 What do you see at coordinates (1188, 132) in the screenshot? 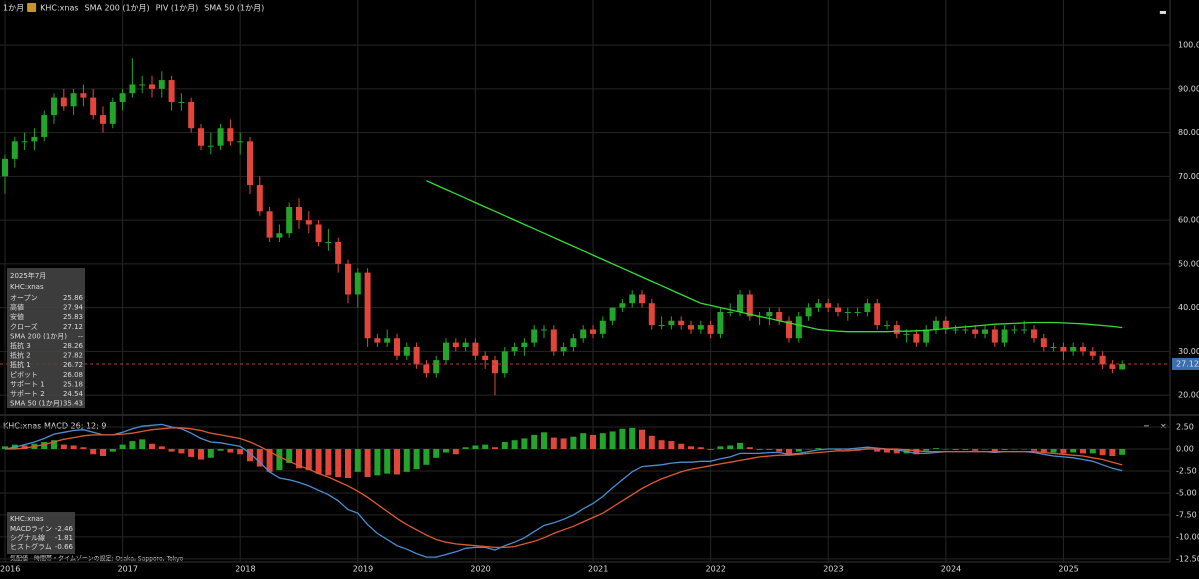
I see `y-tick-label: 80.00` at bounding box center [1188, 132].